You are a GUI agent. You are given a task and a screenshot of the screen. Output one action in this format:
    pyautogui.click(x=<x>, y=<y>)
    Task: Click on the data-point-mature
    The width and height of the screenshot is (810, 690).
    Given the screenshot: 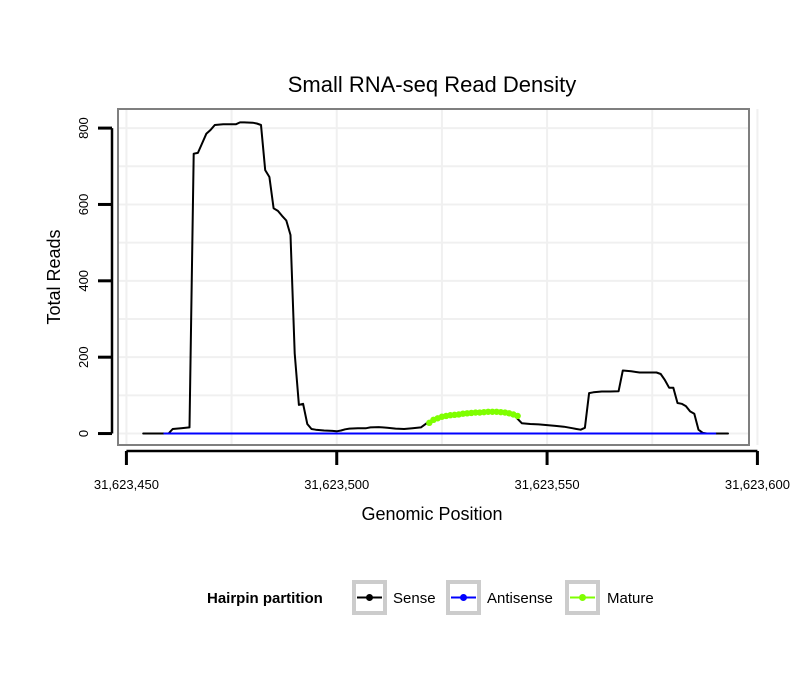 What is the action you would take?
    pyautogui.click(x=517, y=416)
    